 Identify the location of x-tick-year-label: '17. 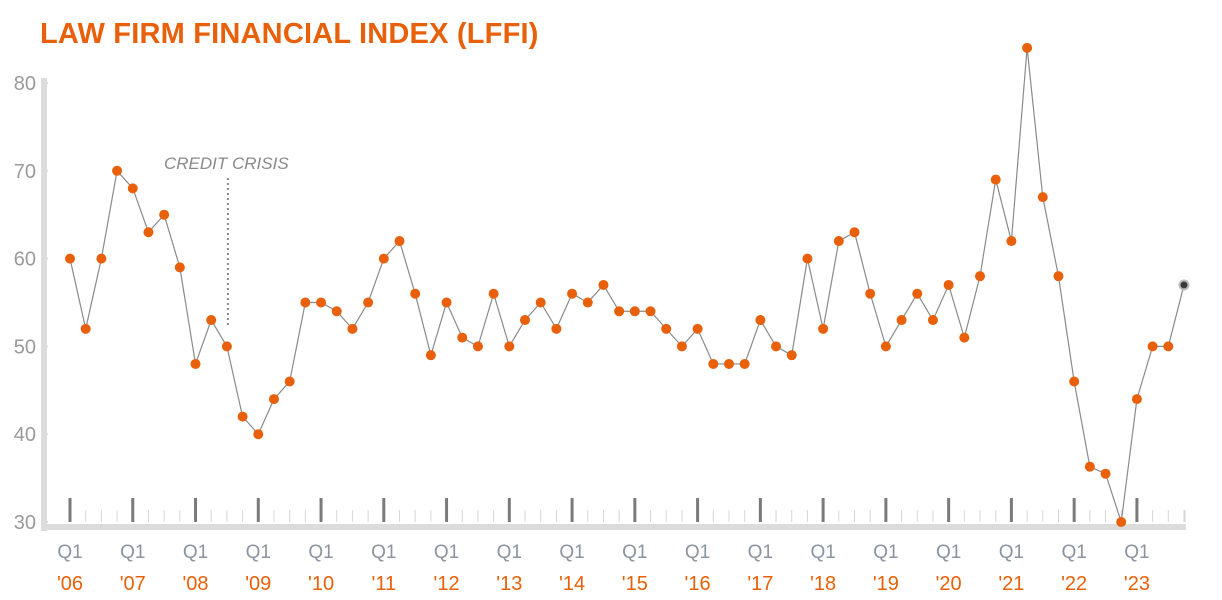
(760, 584).